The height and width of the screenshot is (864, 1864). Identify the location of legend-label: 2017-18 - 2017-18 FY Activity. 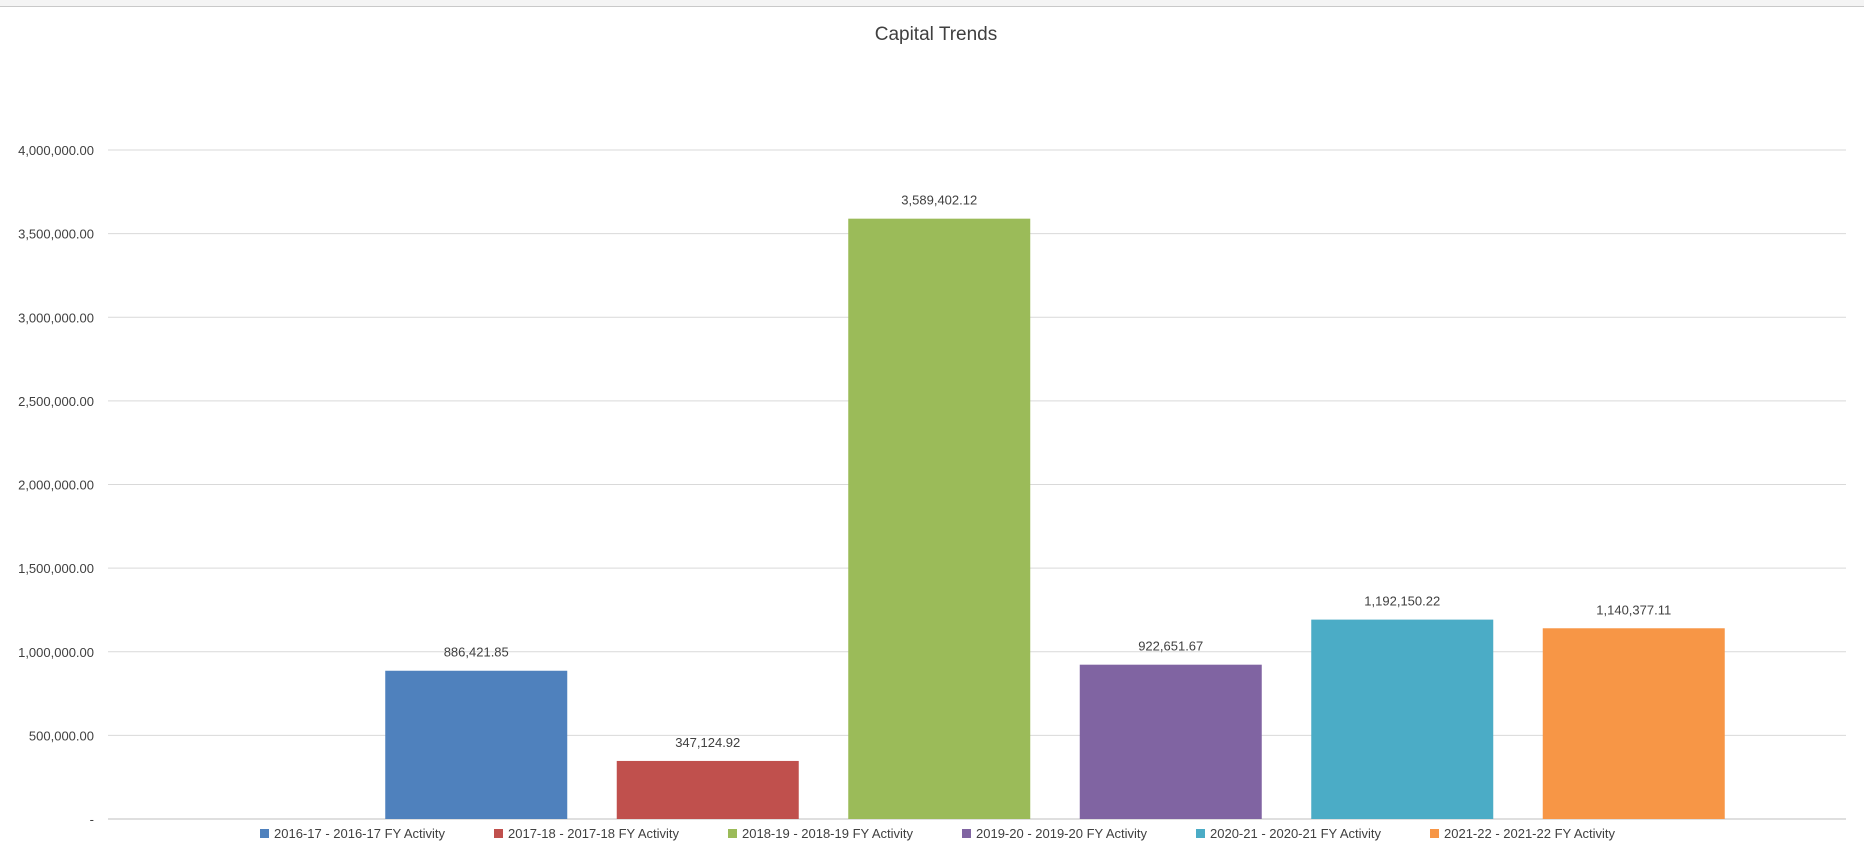
(594, 833).